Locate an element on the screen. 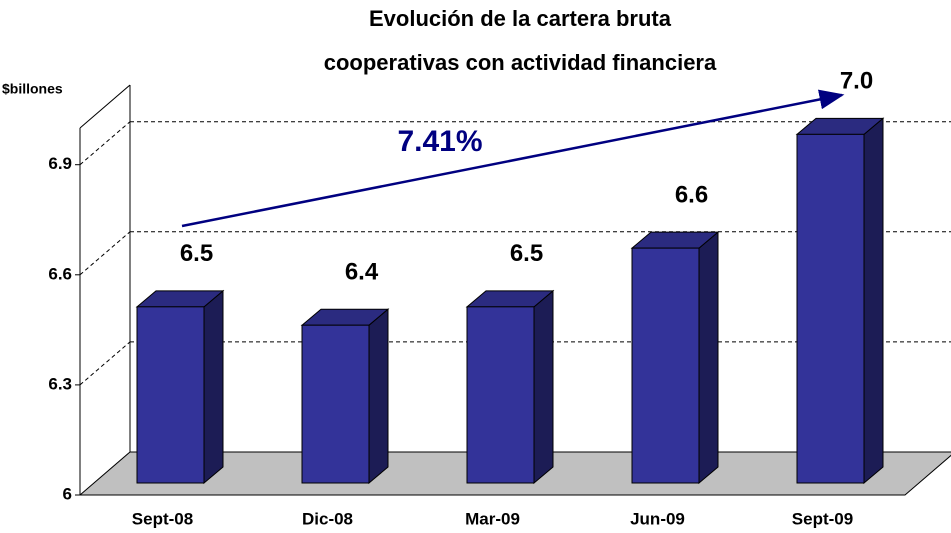  y-tick-label: 6.3 is located at coordinates (60, 383).